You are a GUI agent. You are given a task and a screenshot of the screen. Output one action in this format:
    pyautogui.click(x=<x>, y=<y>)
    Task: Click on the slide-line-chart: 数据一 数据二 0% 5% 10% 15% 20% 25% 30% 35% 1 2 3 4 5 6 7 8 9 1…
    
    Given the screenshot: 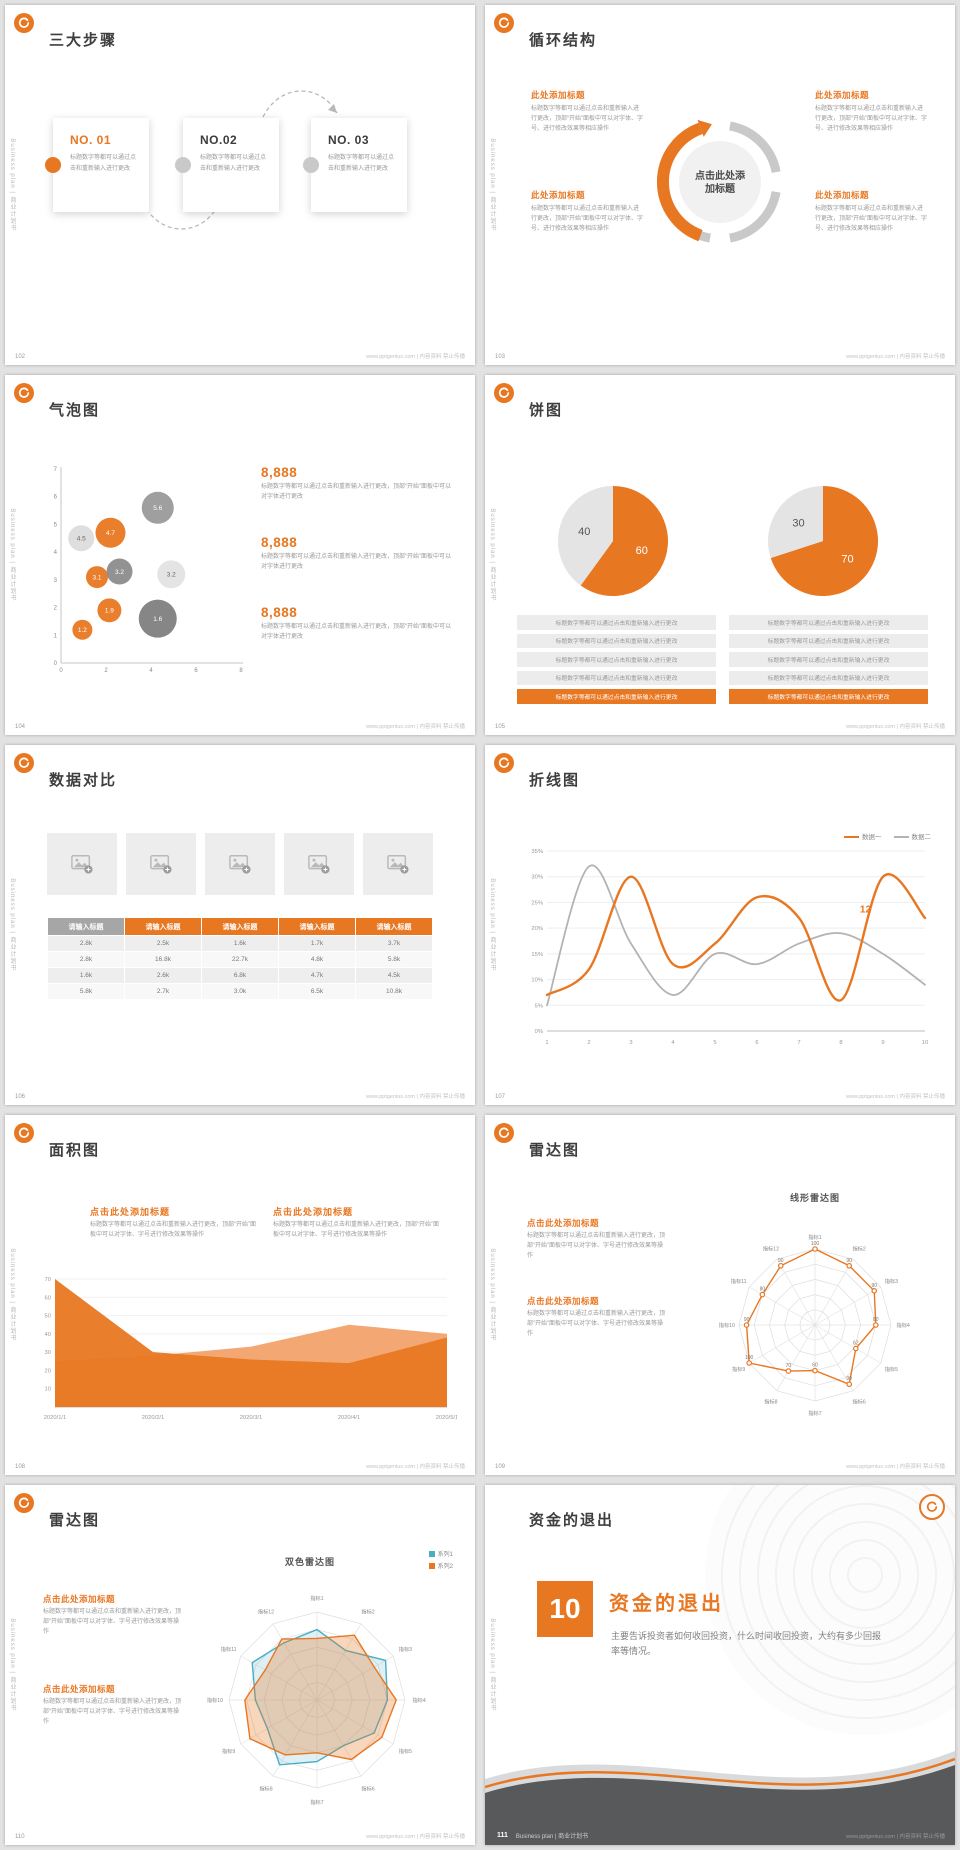 What is the action you would take?
    pyautogui.click(x=720, y=925)
    